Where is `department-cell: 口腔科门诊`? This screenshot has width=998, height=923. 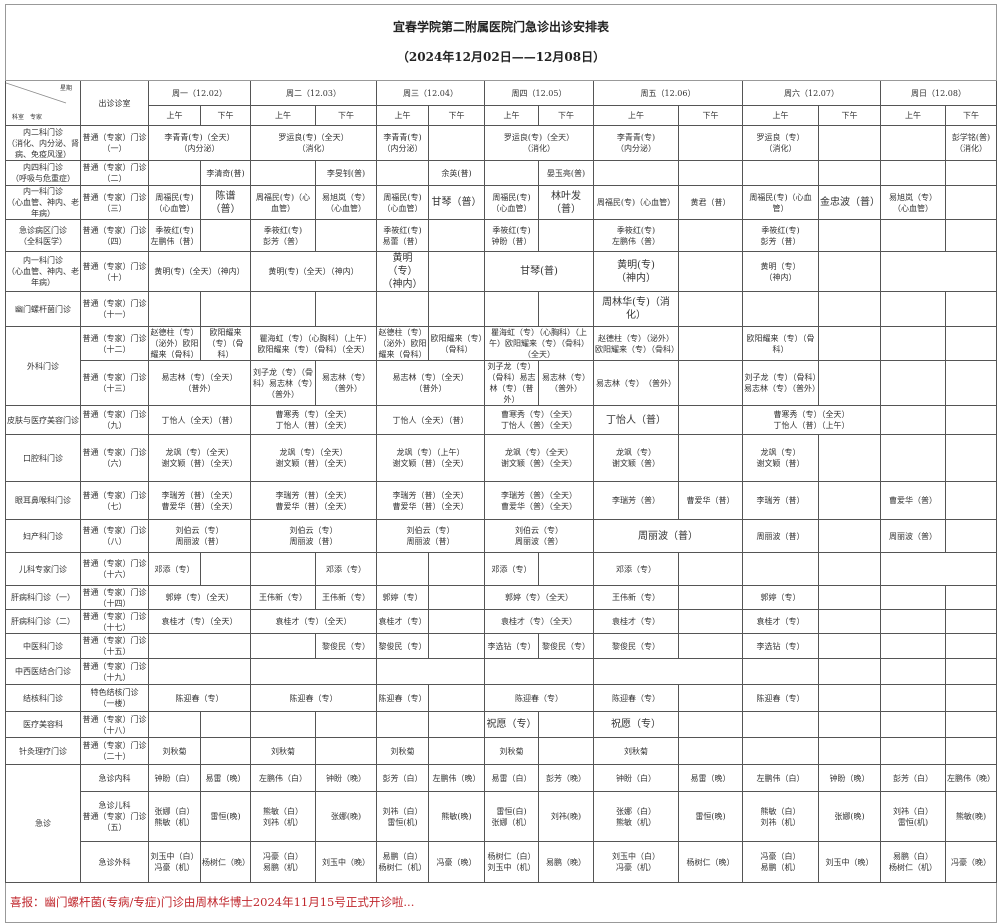
department-cell: 口腔科门诊 is located at coordinates (43, 458).